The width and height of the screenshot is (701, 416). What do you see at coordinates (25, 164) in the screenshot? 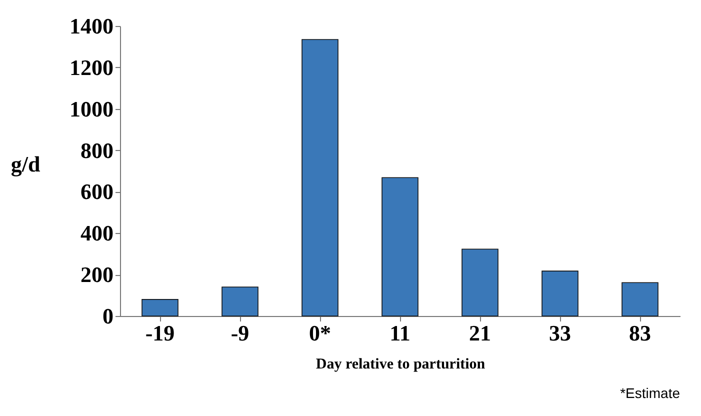
I see `y-axis-title: g/d` at bounding box center [25, 164].